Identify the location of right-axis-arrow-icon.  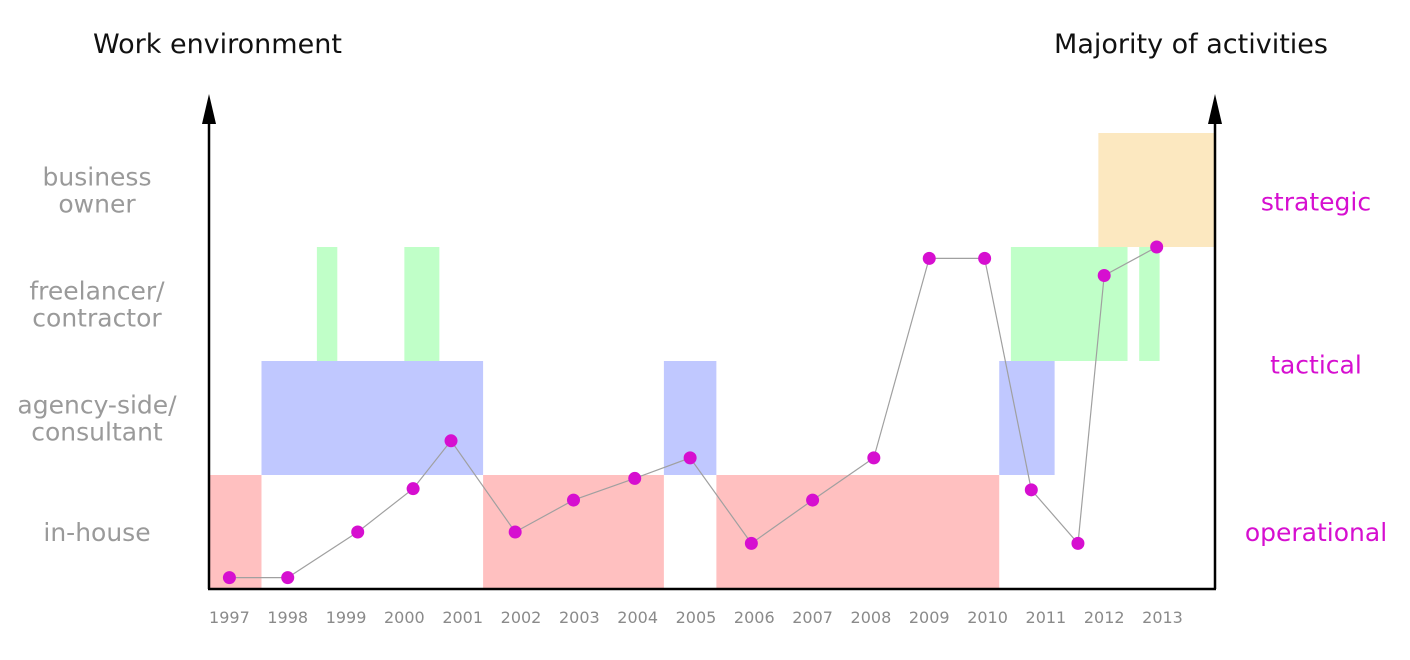
(1215, 109).